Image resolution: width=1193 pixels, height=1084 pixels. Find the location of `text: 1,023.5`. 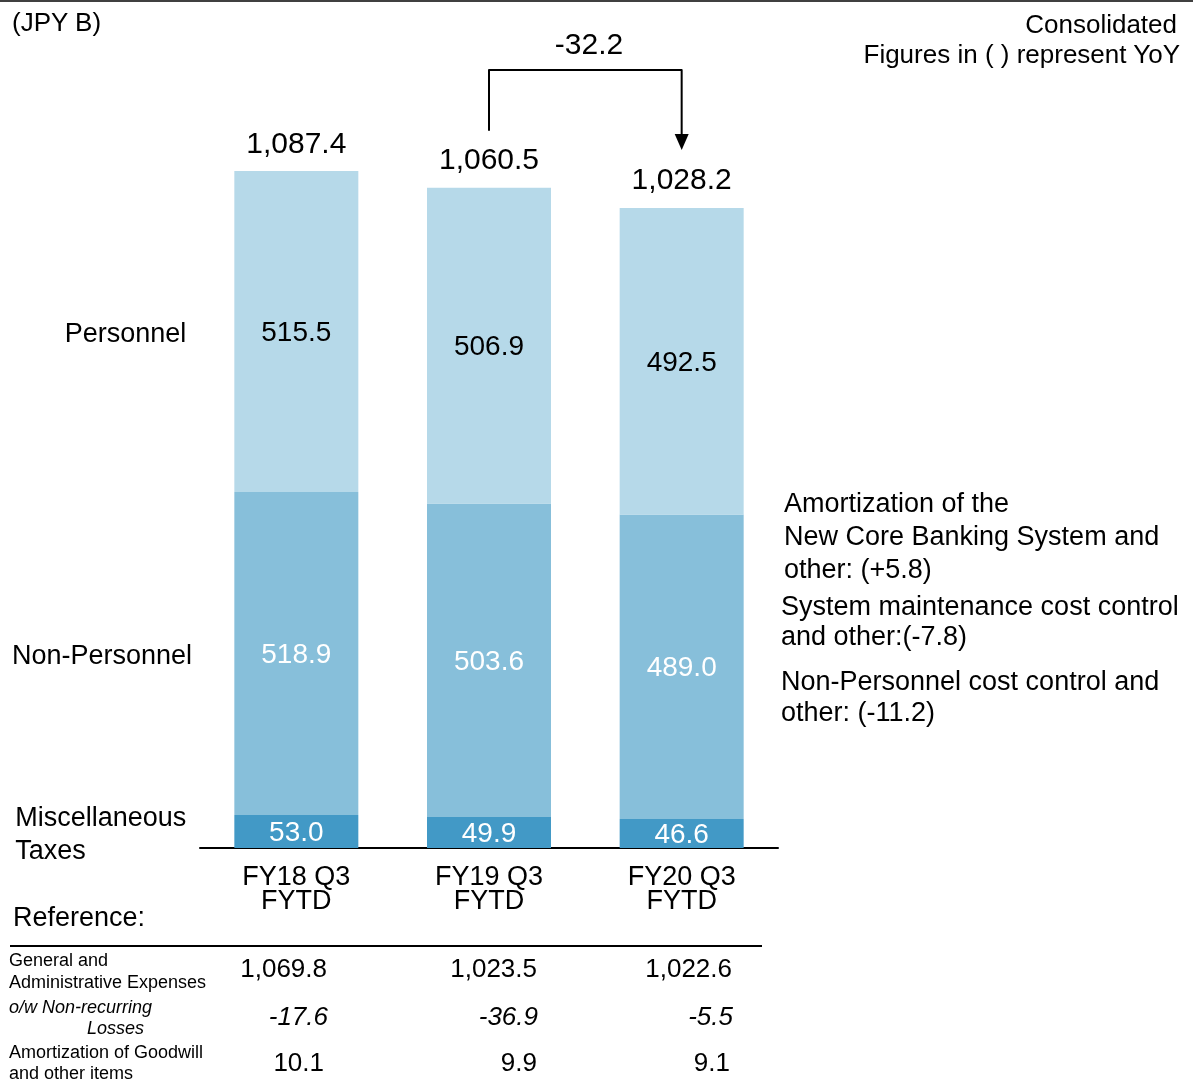

text: 1,023.5 is located at coordinates (493, 968).